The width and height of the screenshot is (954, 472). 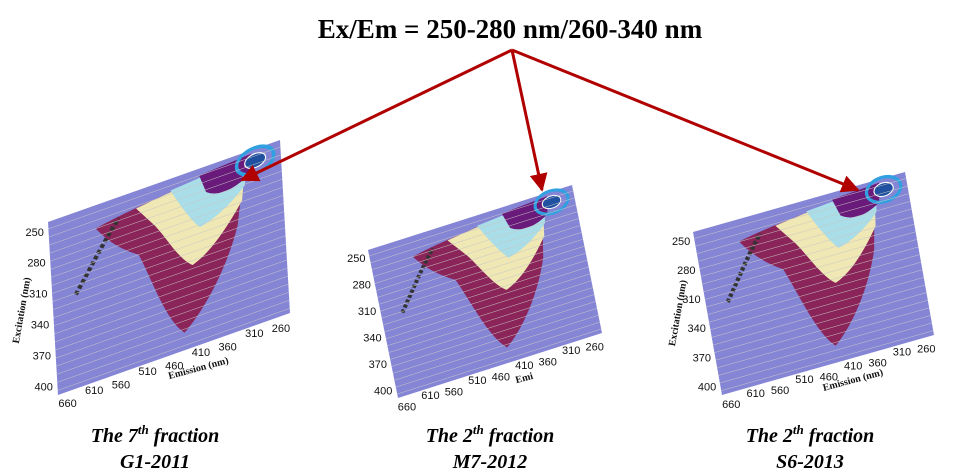 What do you see at coordinates (407, 407) in the screenshot?
I see `x-tick-label: 660` at bounding box center [407, 407].